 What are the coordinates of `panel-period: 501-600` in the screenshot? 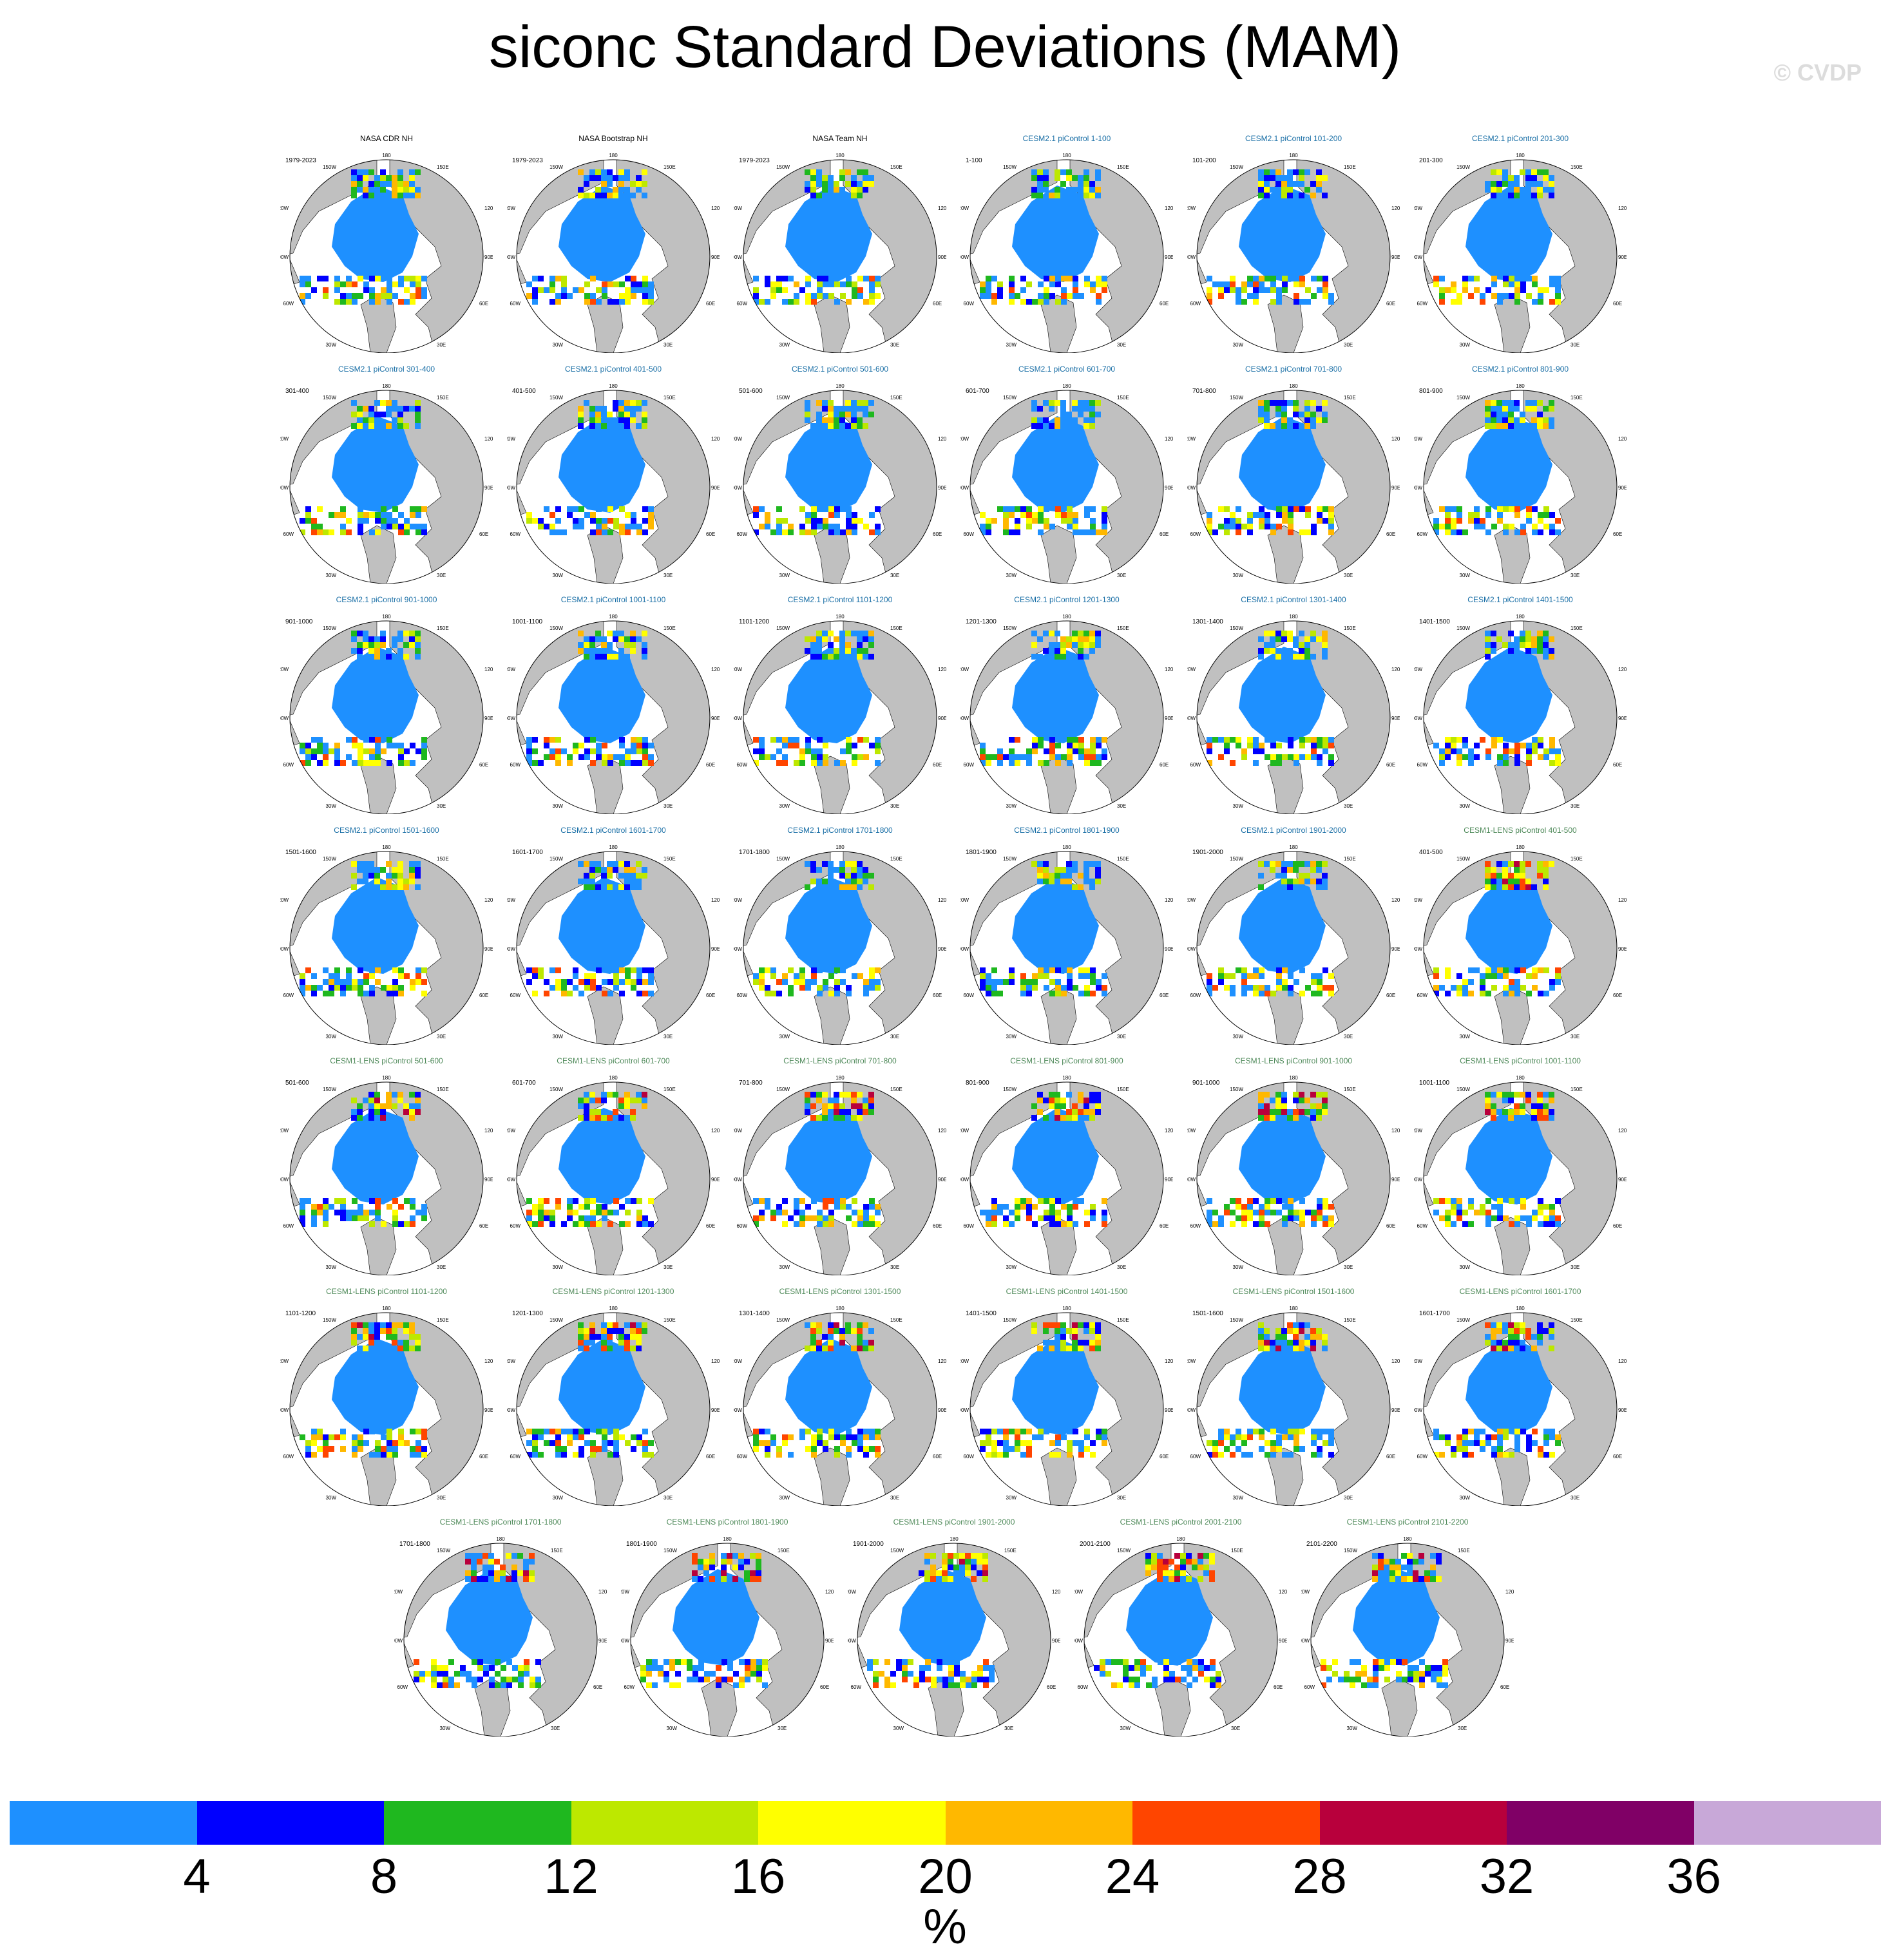 It's located at (297, 1083).